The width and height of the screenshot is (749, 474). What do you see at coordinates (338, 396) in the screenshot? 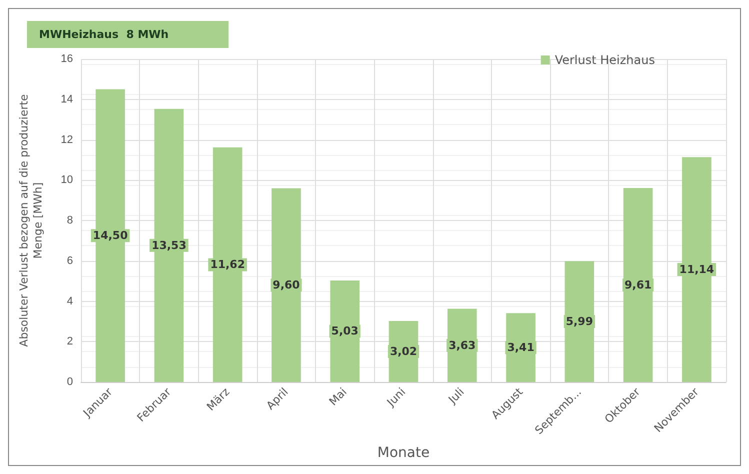
I see `x-tick-label: Mai` at bounding box center [338, 396].